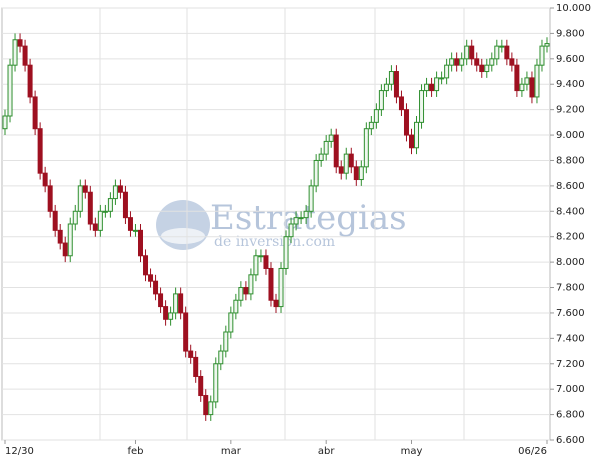 The height and width of the screenshot is (465, 591). Describe the element at coordinates (570, 211) in the screenshot. I see `y-tick-label: 8.400` at that location.